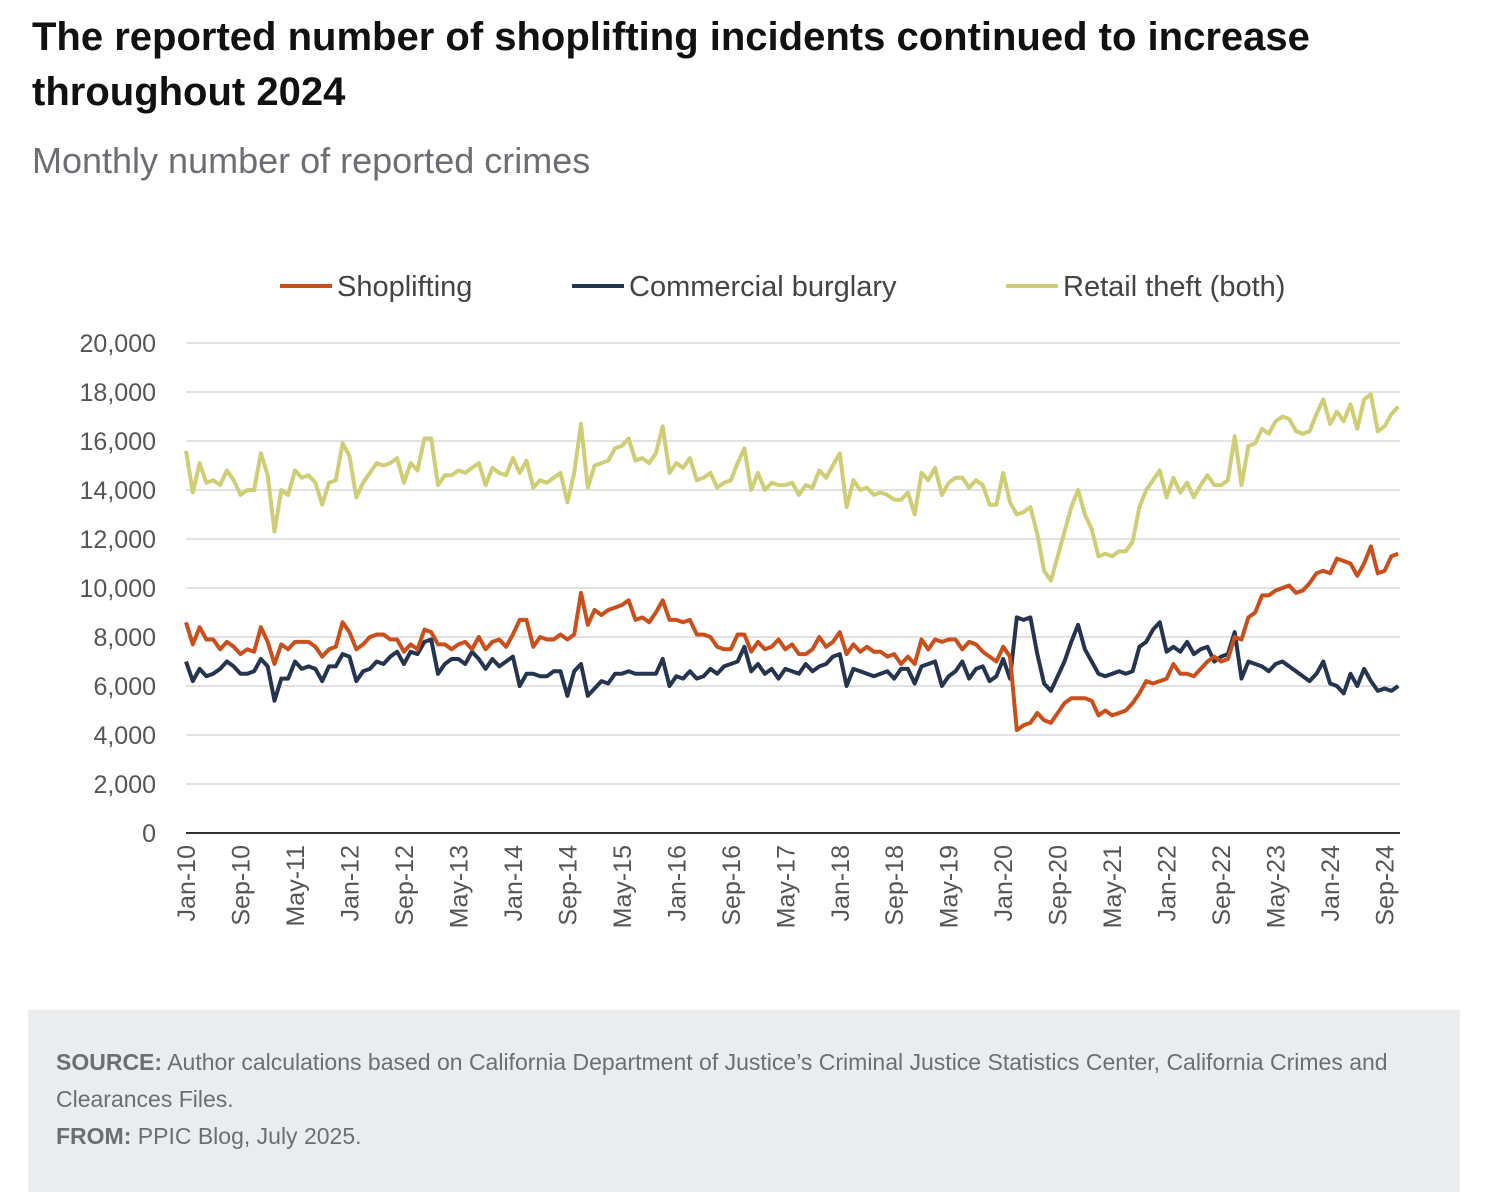 The width and height of the screenshot is (1488, 1202). What do you see at coordinates (118, 491) in the screenshot?
I see `y-tick-label: 14,000` at bounding box center [118, 491].